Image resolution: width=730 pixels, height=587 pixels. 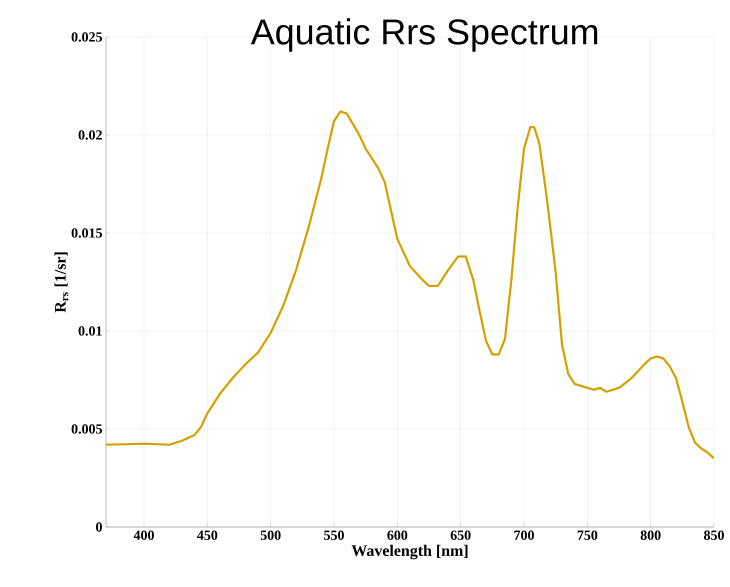 What do you see at coordinates (588, 535) in the screenshot?
I see `x-tick-label: 750` at bounding box center [588, 535].